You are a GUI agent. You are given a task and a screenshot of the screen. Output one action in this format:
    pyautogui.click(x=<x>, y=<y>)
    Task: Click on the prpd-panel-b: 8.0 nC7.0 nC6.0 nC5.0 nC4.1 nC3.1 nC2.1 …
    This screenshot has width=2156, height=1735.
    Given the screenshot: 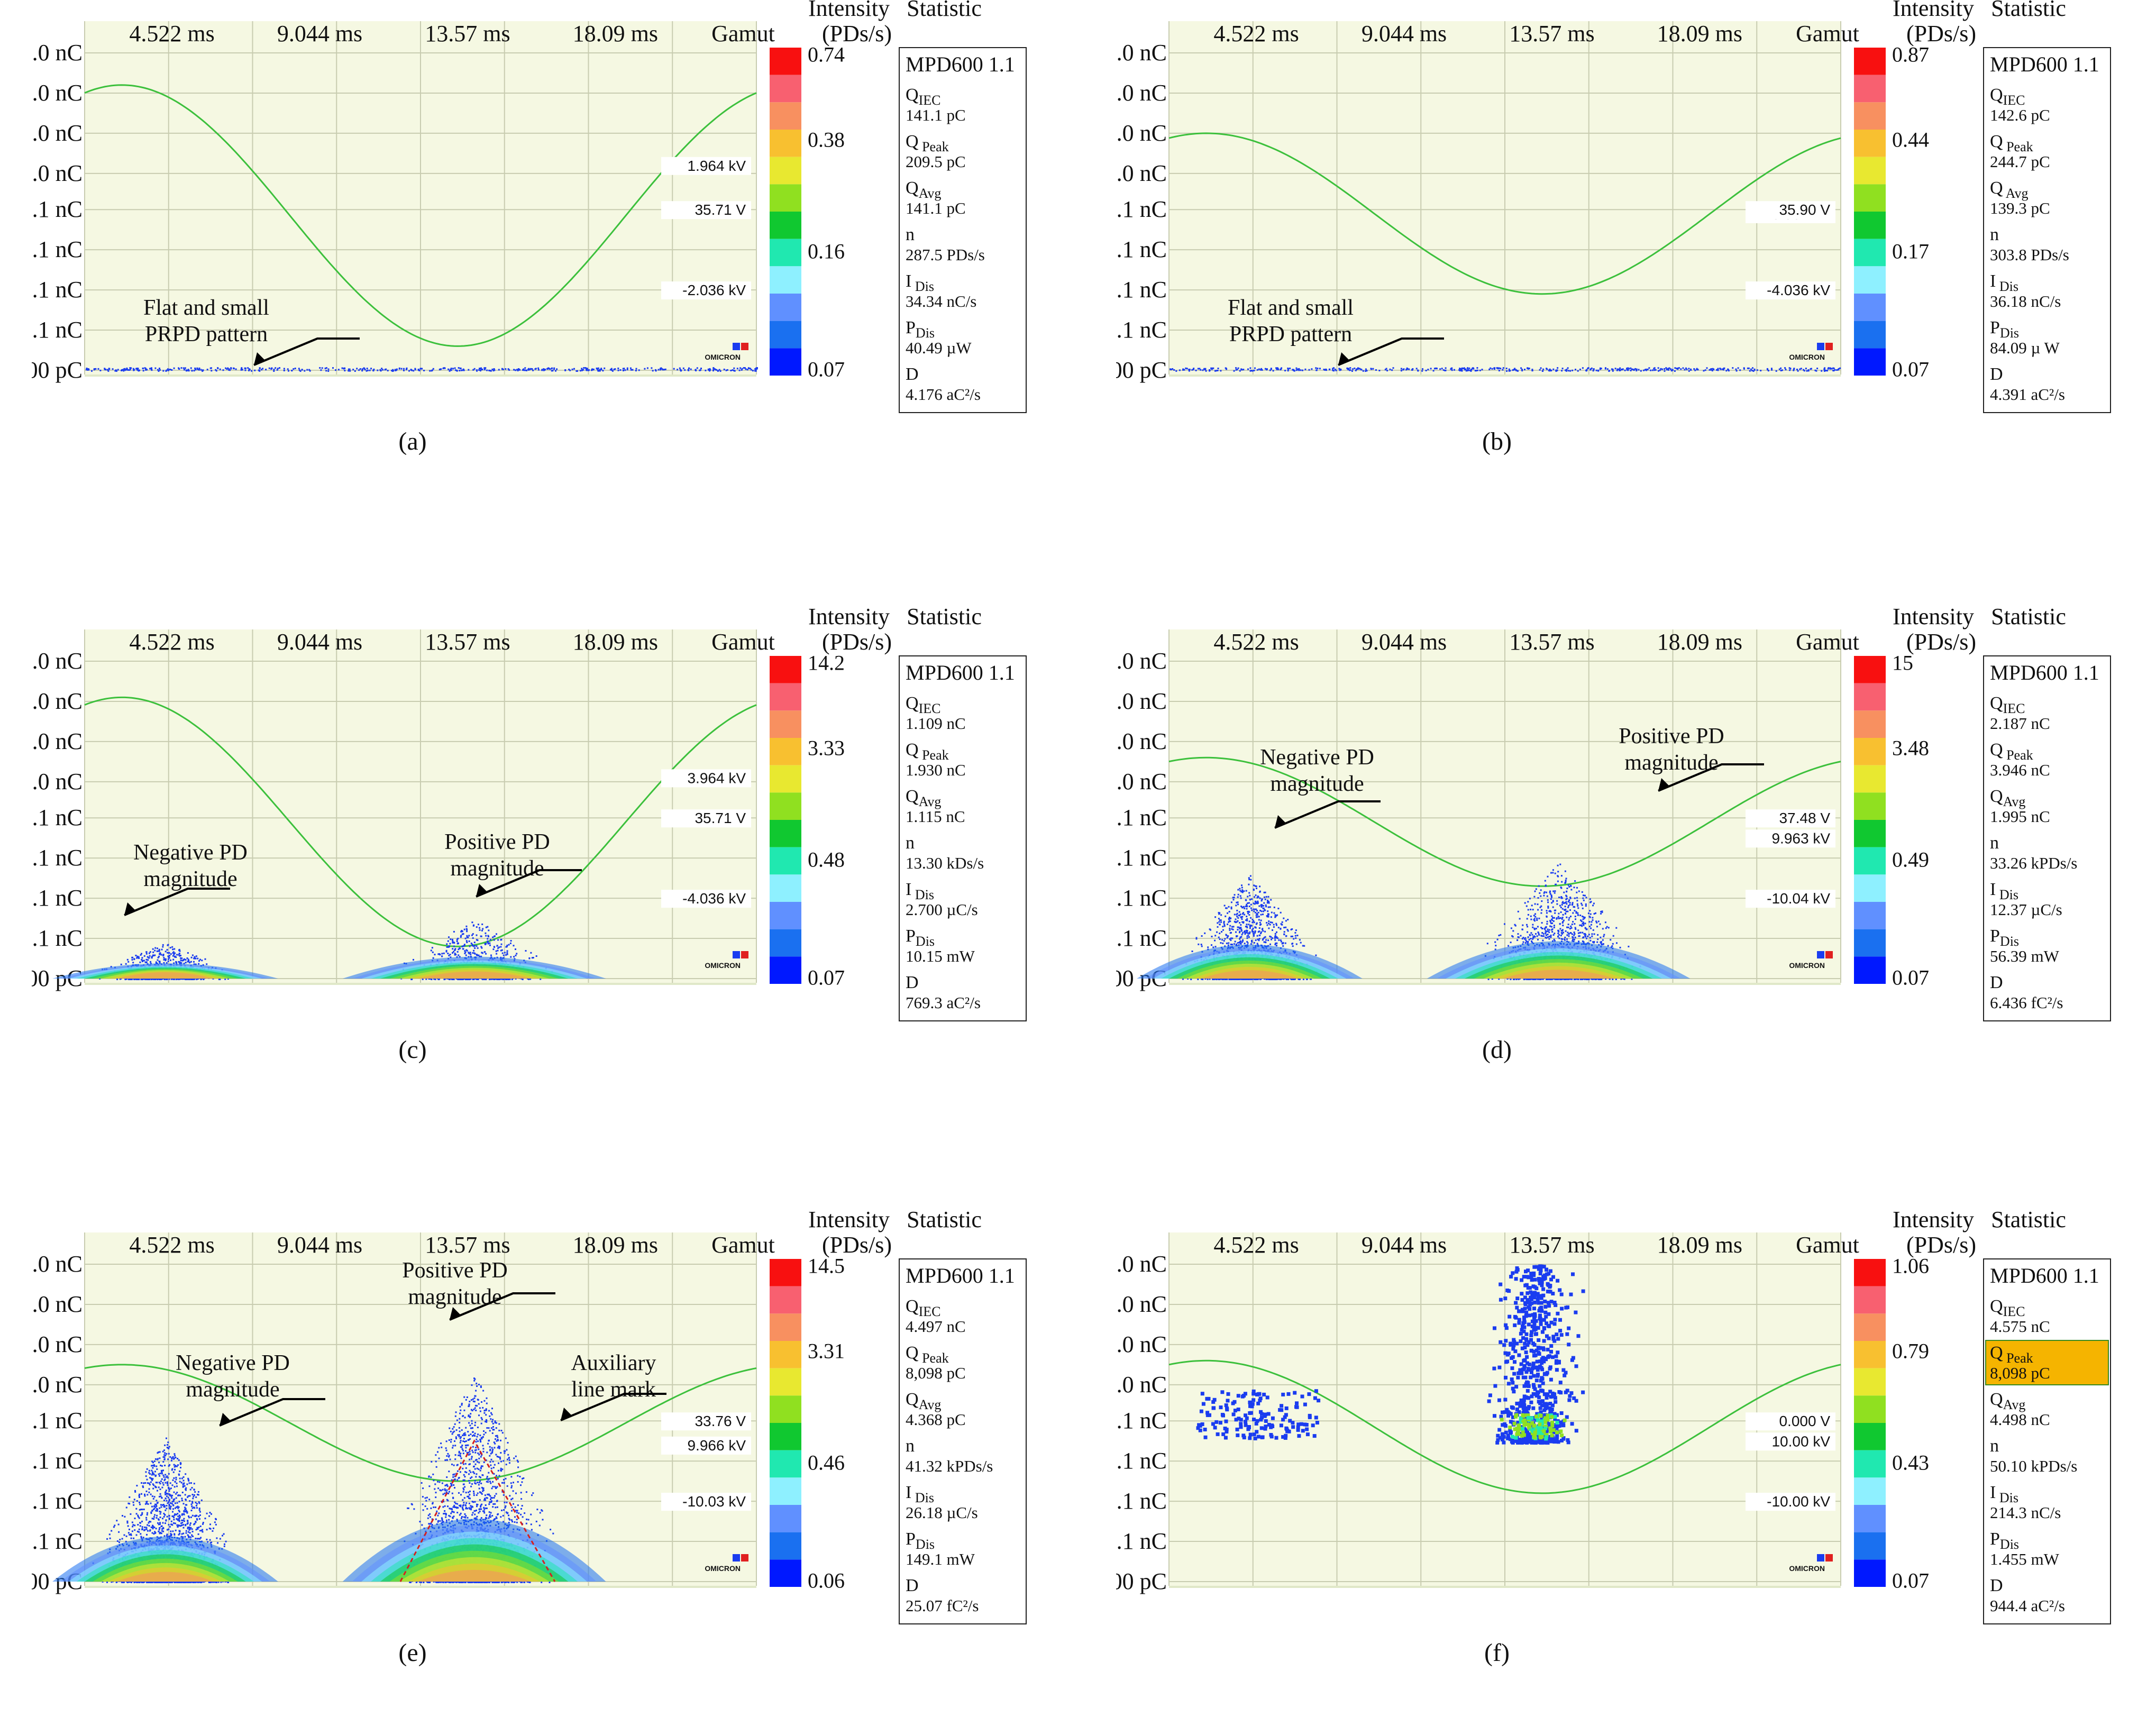 What is the action you would take?
    pyautogui.click(x=1636, y=262)
    